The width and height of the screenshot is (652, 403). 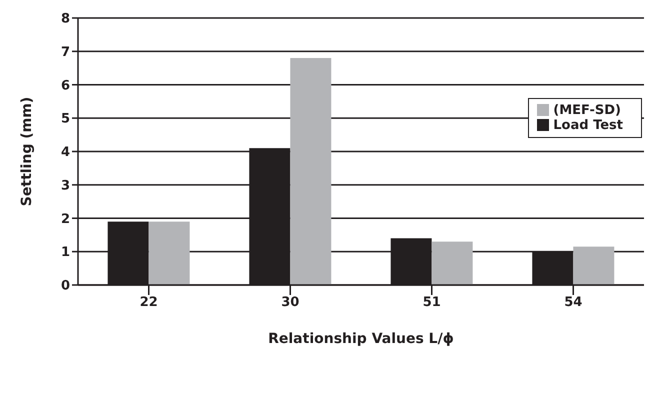 What do you see at coordinates (65, 252) in the screenshot?
I see `y-tick-label: 1` at bounding box center [65, 252].